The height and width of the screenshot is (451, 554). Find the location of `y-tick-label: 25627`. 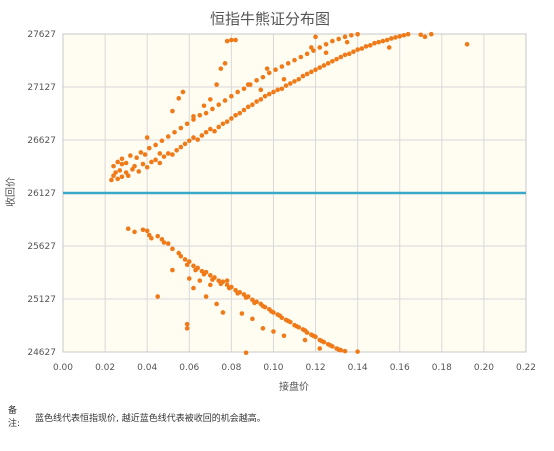

y-tick-label: 25627 is located at coordinates (41, 247).